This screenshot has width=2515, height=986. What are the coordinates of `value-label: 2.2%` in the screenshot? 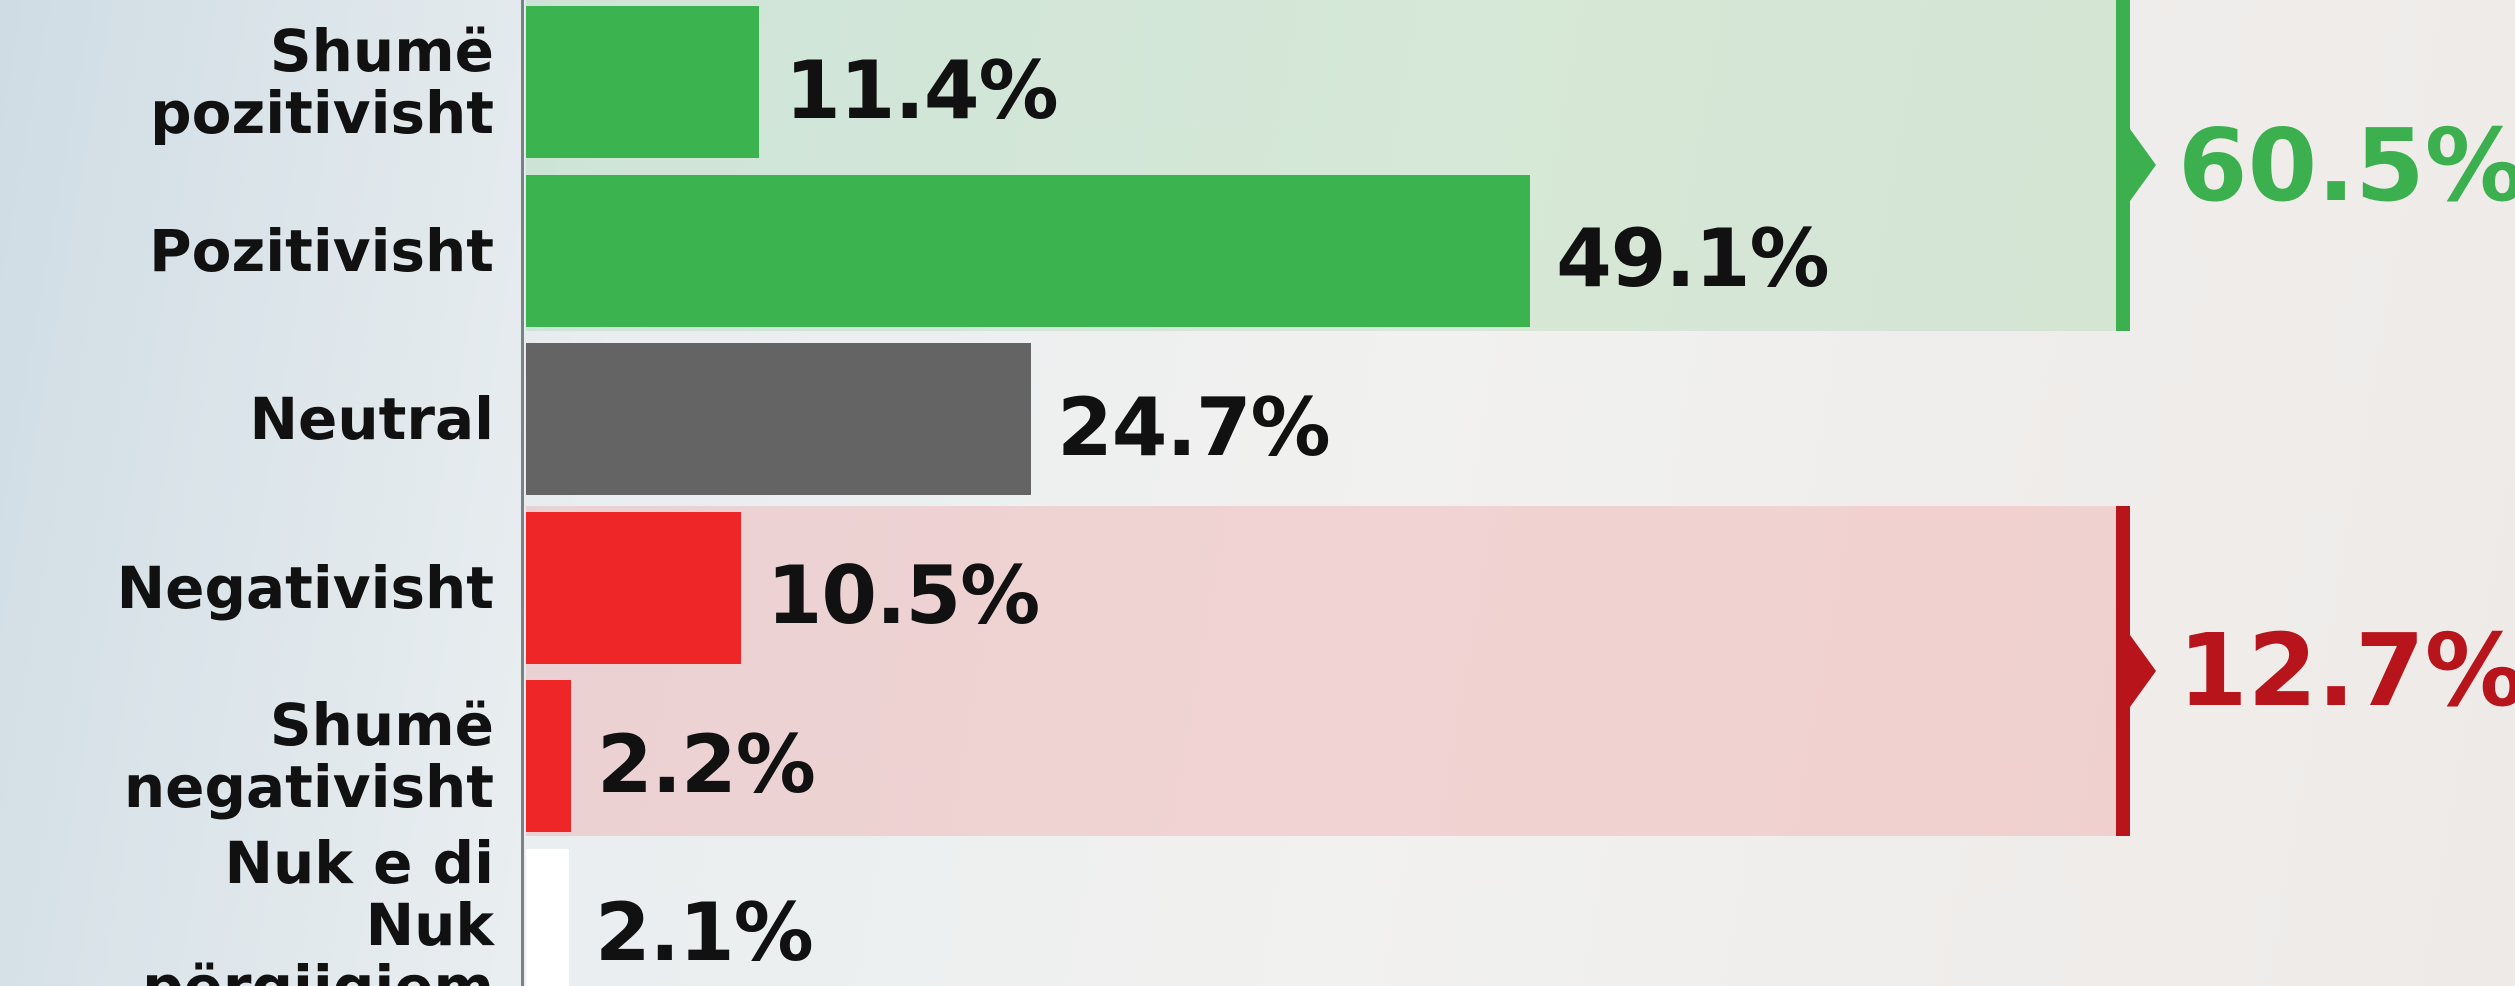 It's located at (706, 764).